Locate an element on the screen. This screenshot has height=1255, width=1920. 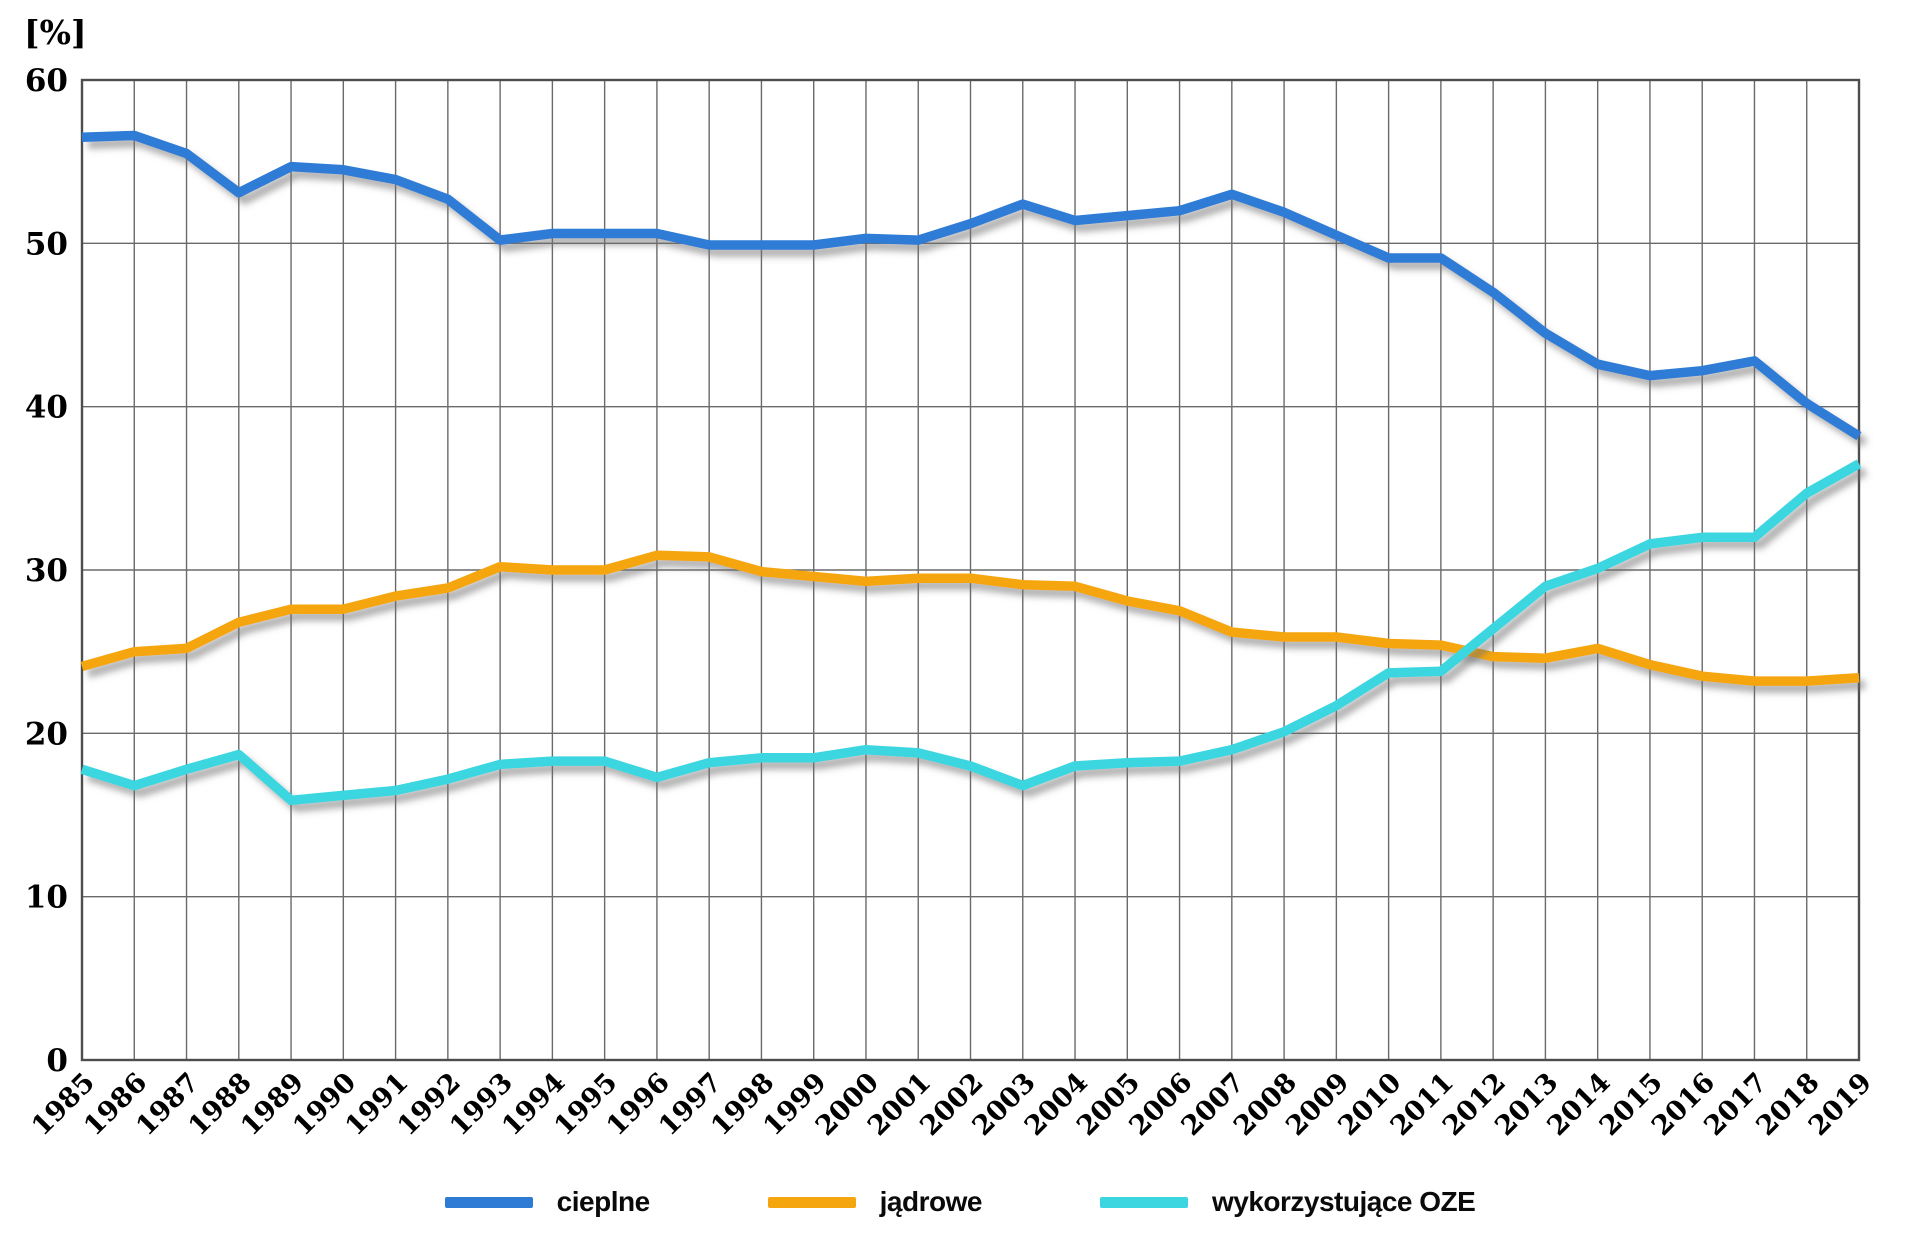
chart-legend: cieplne jądrowe wykorzystujące OZE is located at coordinates (960, 1202).